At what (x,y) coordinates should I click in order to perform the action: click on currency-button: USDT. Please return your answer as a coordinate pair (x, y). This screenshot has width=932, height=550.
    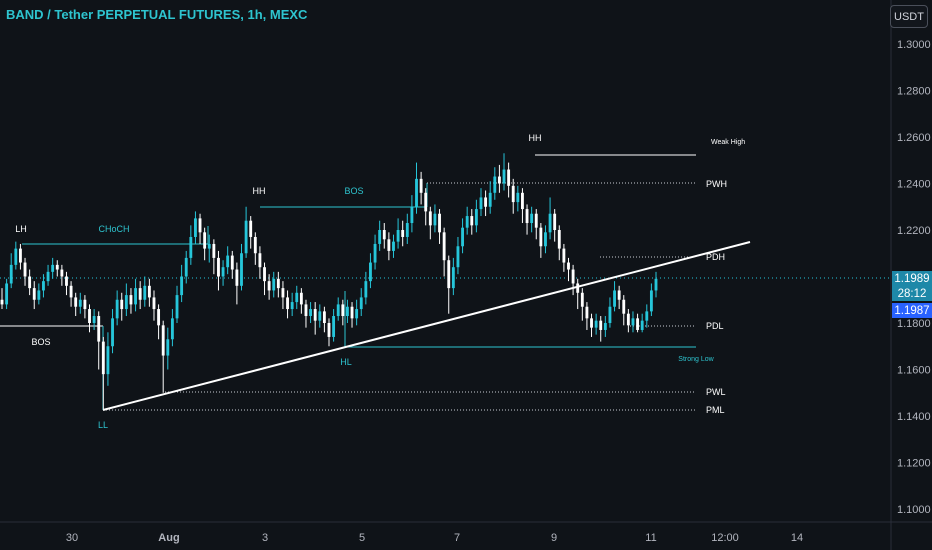
    Looking at the image, I should click on (909, 16).